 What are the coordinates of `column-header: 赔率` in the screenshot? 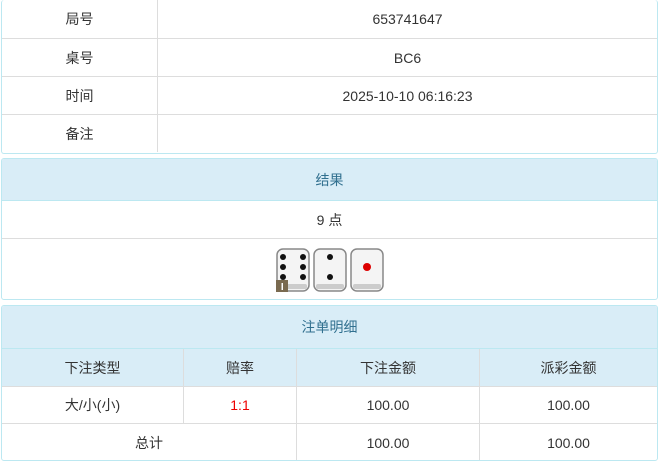 It's located at (239, 367).